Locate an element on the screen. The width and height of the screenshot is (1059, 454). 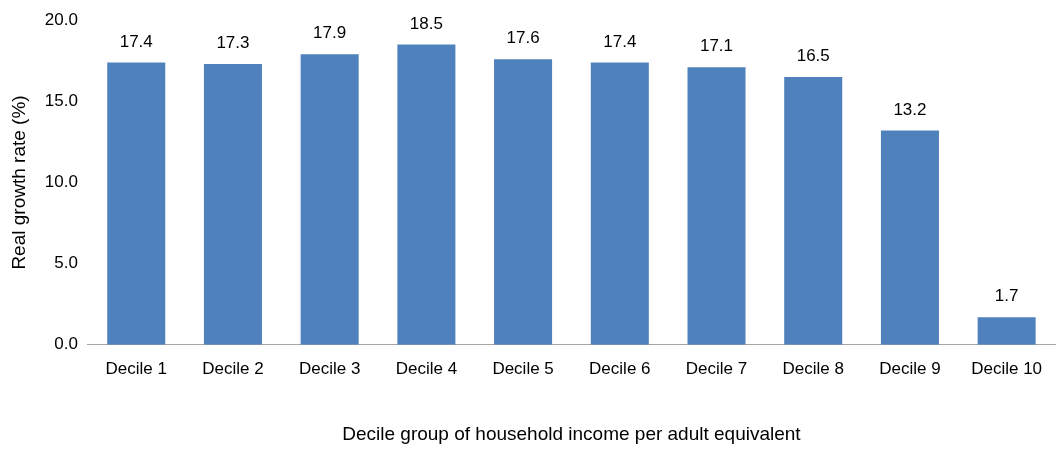
x-tick-label: Decile 8 is located at coordinates (813, 368).